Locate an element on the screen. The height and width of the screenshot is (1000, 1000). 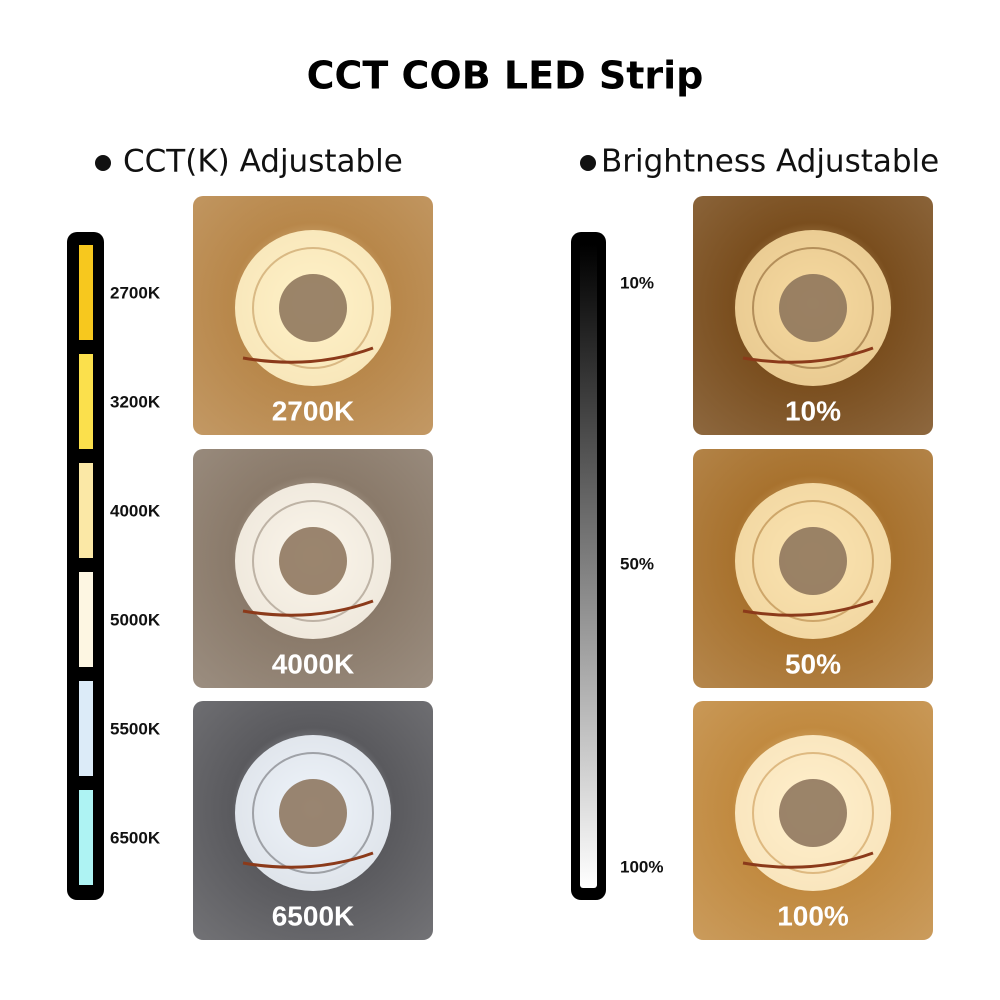
photo-label: 2700K is located at coordinates (313, 410).